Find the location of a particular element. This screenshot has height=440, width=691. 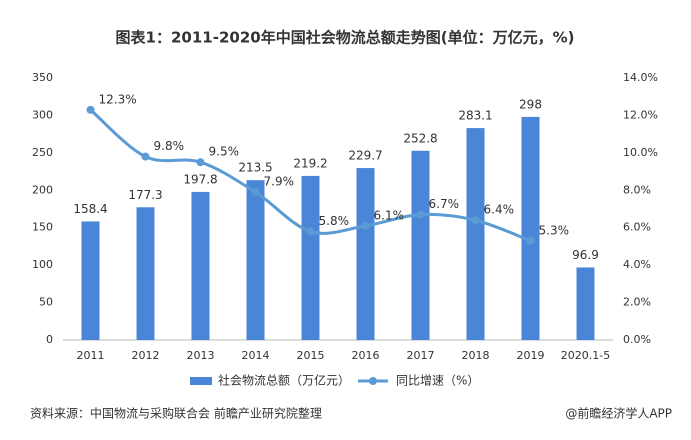

bar-value-label: 283.1 is located at coordinates (475, 116).